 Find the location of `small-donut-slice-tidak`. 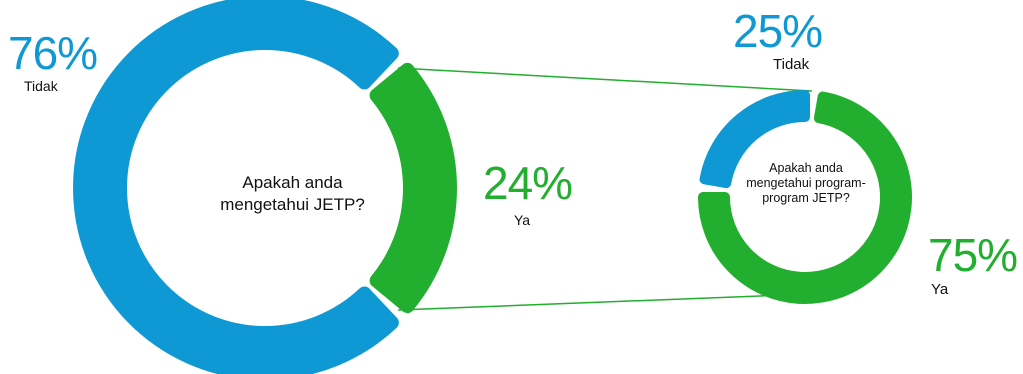

small-donut-slice-tidak is located at coordinates (754, 139).